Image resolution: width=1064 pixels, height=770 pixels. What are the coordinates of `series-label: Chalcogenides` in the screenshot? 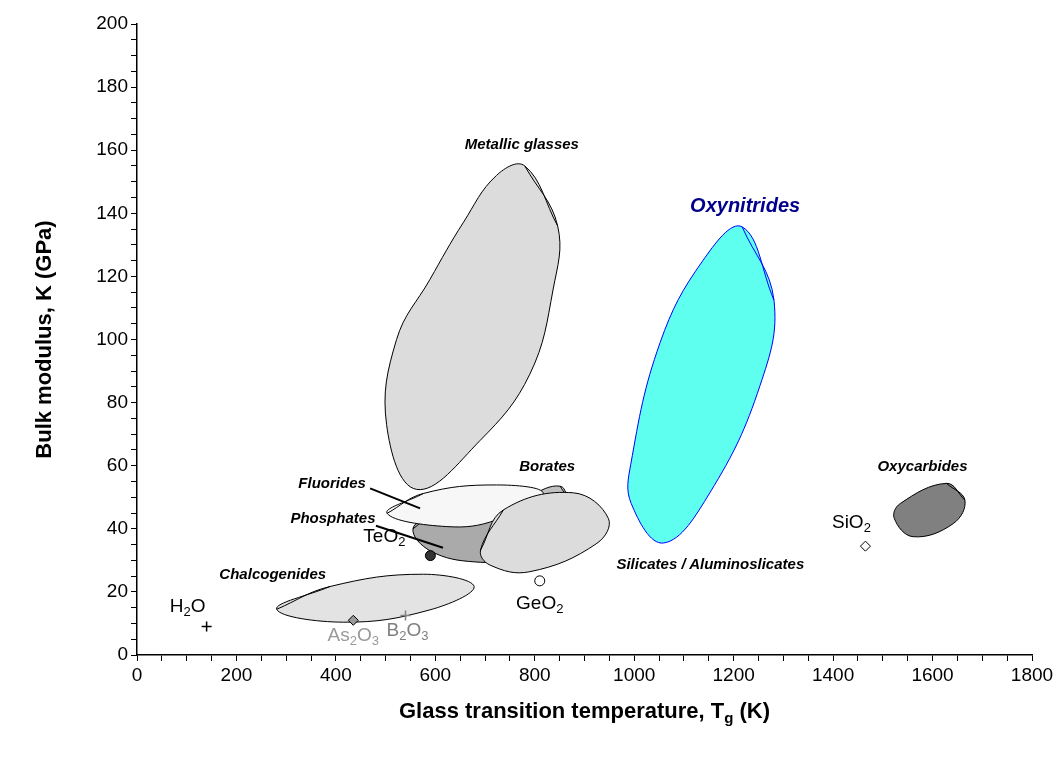 It's located at (273, 574).